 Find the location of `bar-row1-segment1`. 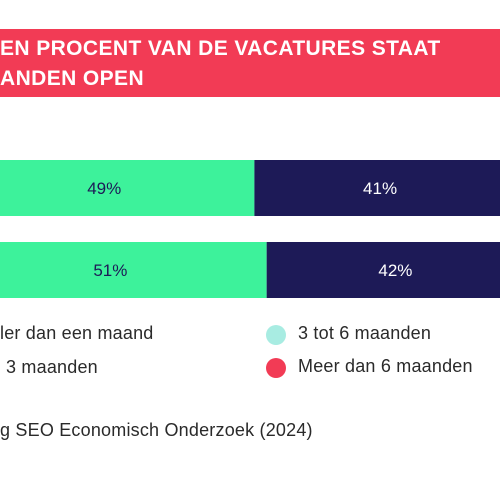

bar-row1-segment1 is located at coordinates (127, 188).